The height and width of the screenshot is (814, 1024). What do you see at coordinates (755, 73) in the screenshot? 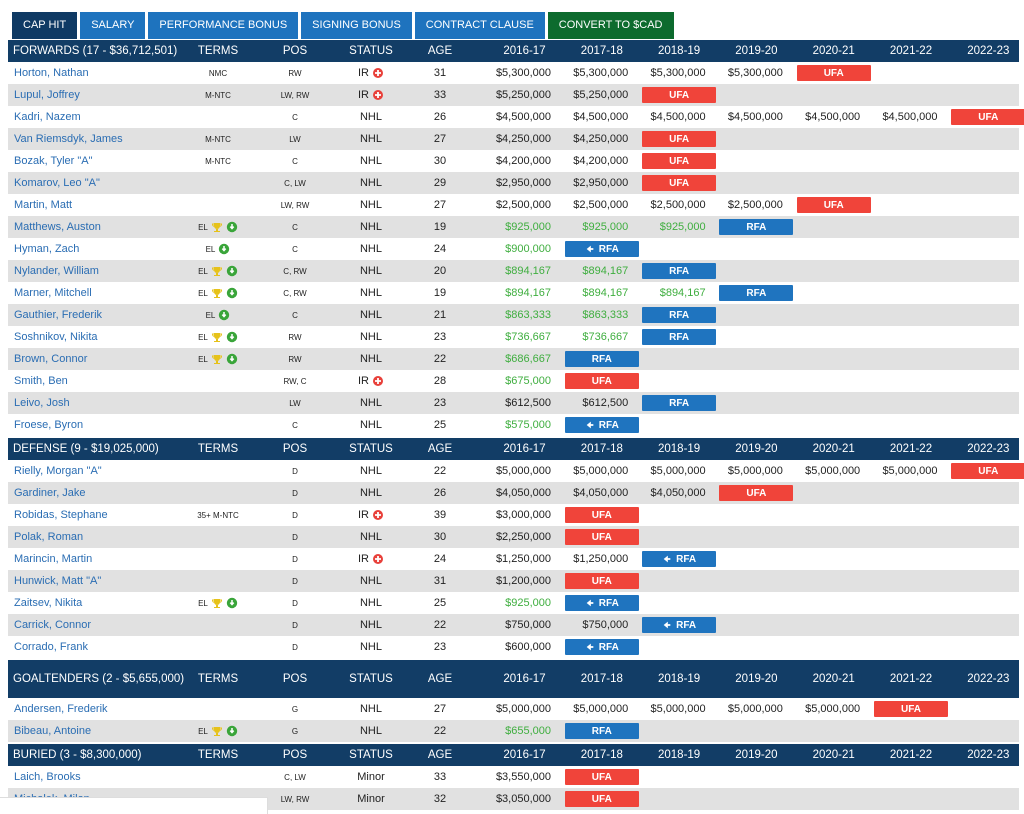
I see `season-cell: $5,300,000` at bounding box center [755, 73].